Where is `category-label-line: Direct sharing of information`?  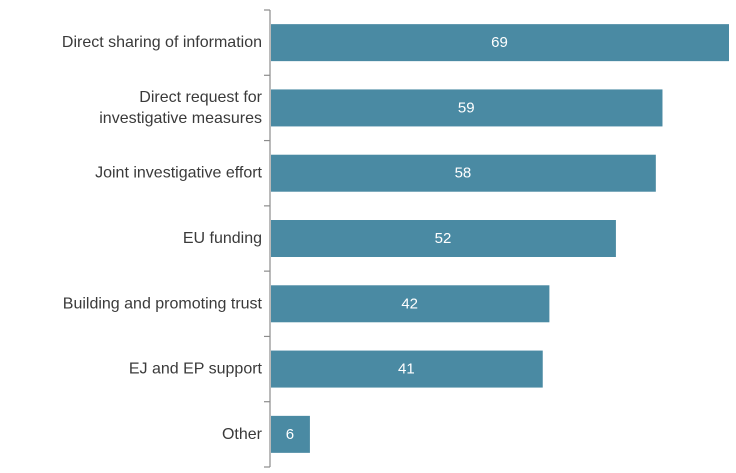
category-label-line: Direct sharing of information is located at coordinates (162, 42).